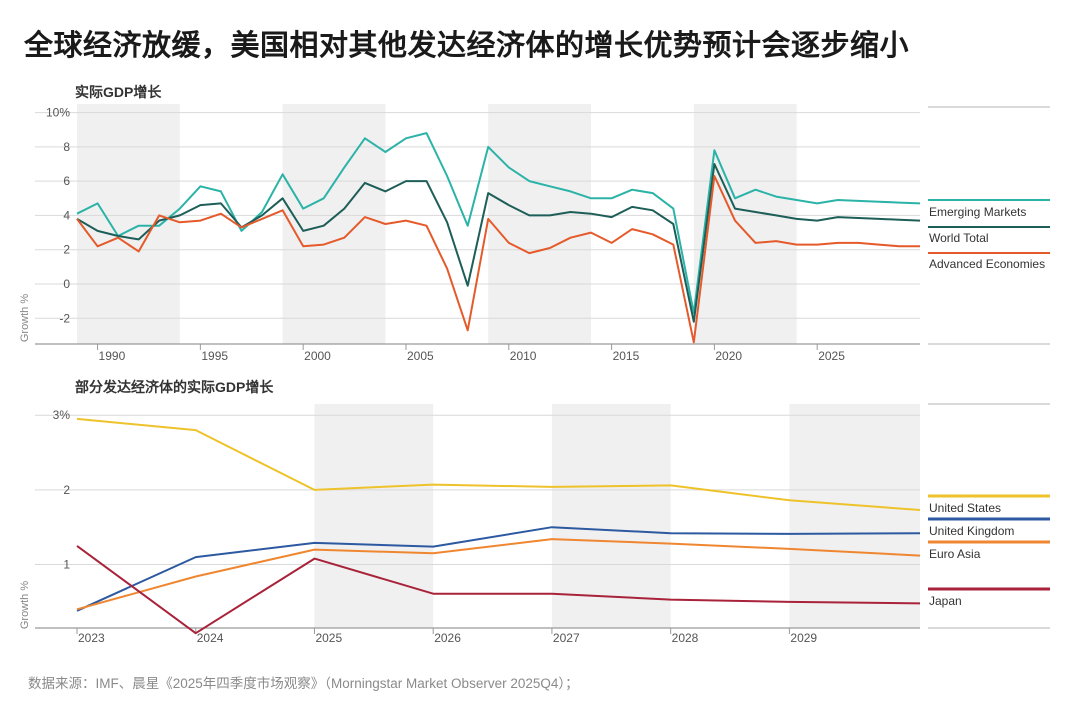 The height and width of the screenshot is (724, 1080). Describe the element at coordinates (214, 356) in the screenshot. I see `panel1-x-tick-label: 1995` at that location.